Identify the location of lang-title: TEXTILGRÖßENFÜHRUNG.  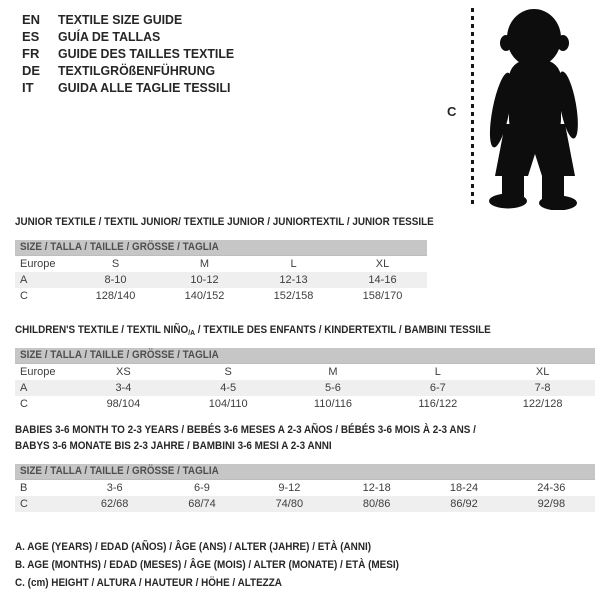
(137, 70).